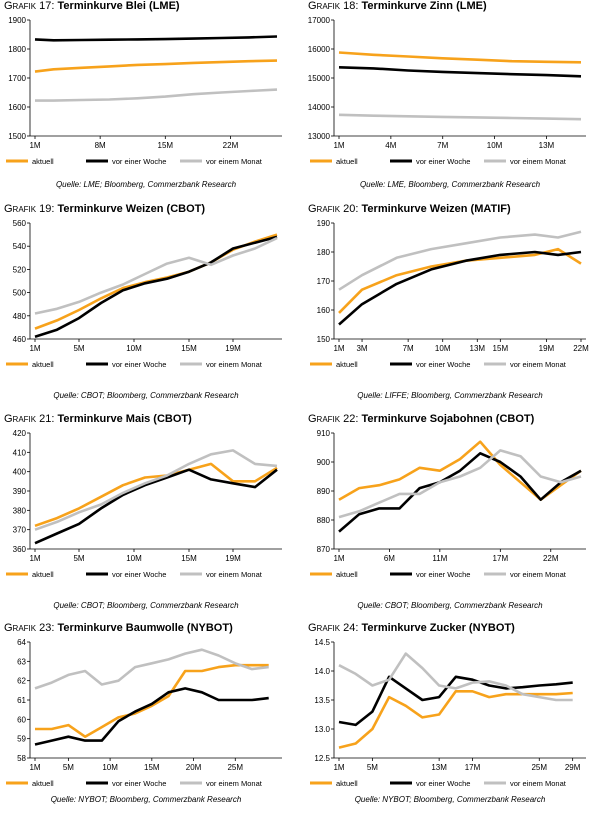  I want to click on x-tick-label: 8M, so click(100, 145).